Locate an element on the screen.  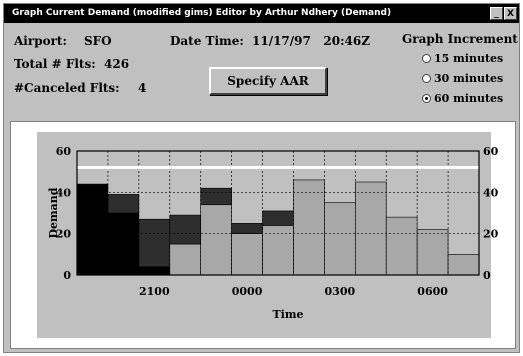
y-tick-label-left: 60 is located at coordinates (64, 151).